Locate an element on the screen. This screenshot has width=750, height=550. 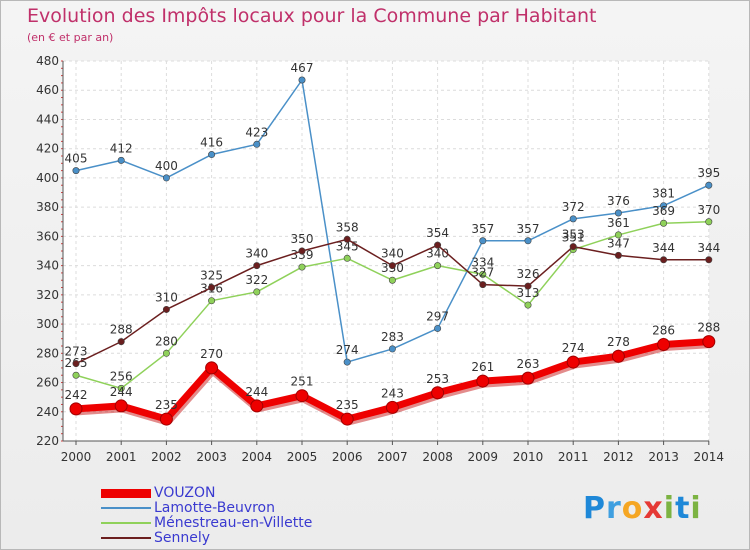
data-point-m-nestreau-en-villette-2005 is located at coordinates (302, 267).